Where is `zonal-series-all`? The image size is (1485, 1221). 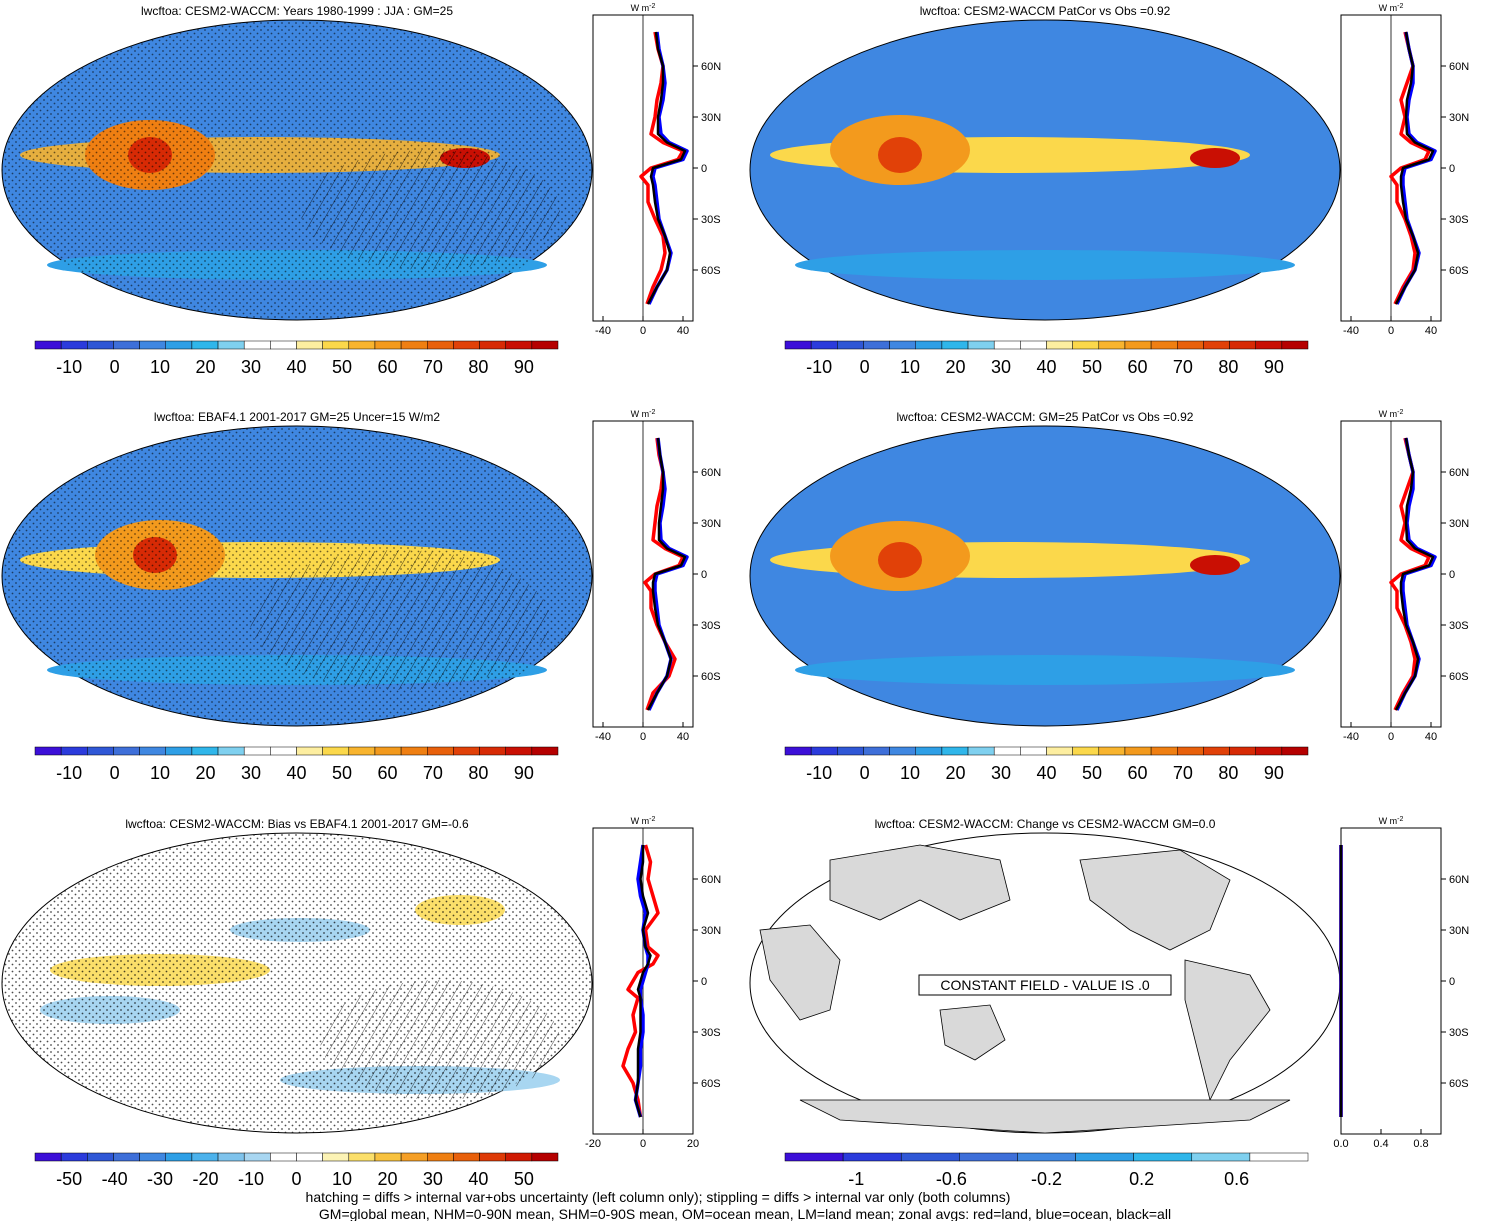 zonal-series-all is located at coordinates (666, 168).